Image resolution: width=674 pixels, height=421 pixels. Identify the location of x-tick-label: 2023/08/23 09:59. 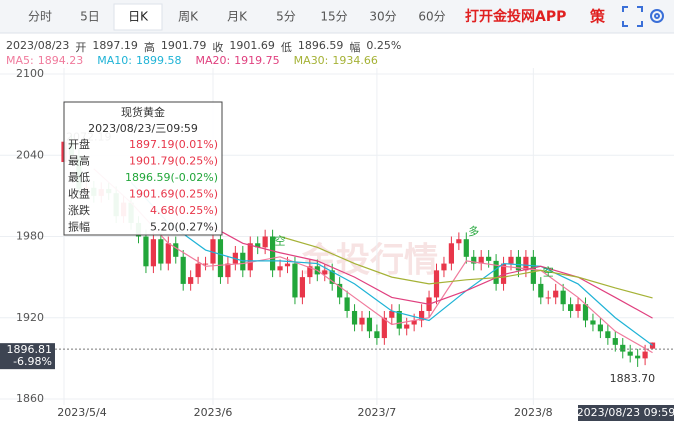
(625, 412).